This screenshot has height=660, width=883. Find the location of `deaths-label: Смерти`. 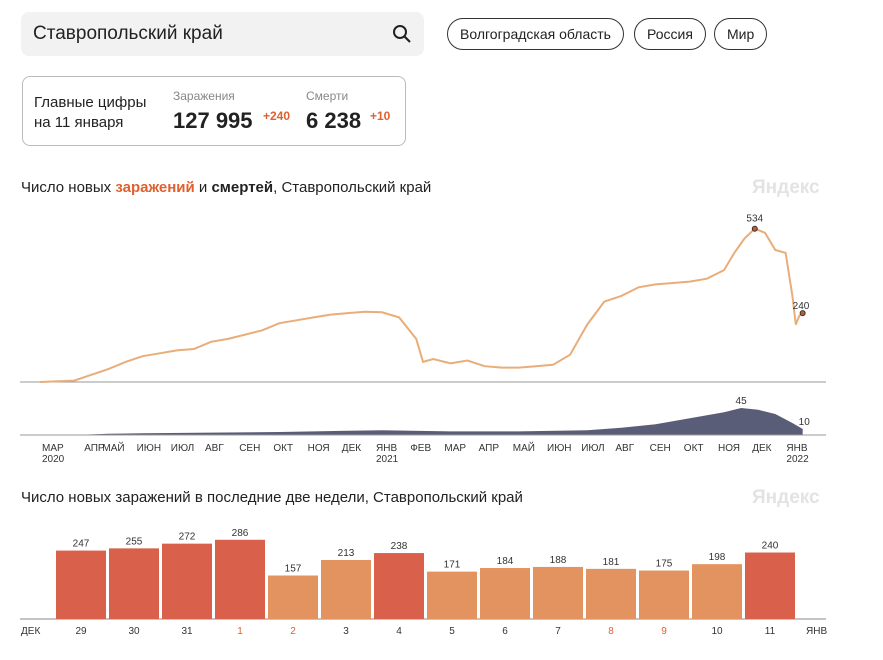

deaths-label: Смерти is located at coordinates (327, 96).